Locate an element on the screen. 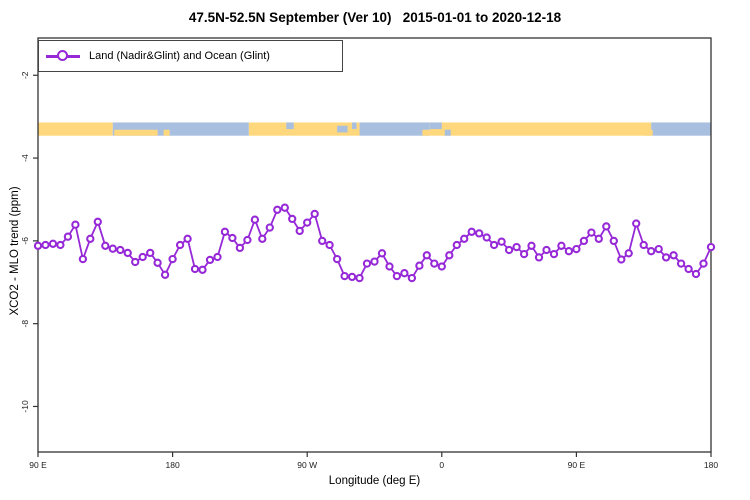 Image resolution: width=750 pixels, height=500 pixels. x-axis-tick-label: 90 E is located at coordinates (577, 465).